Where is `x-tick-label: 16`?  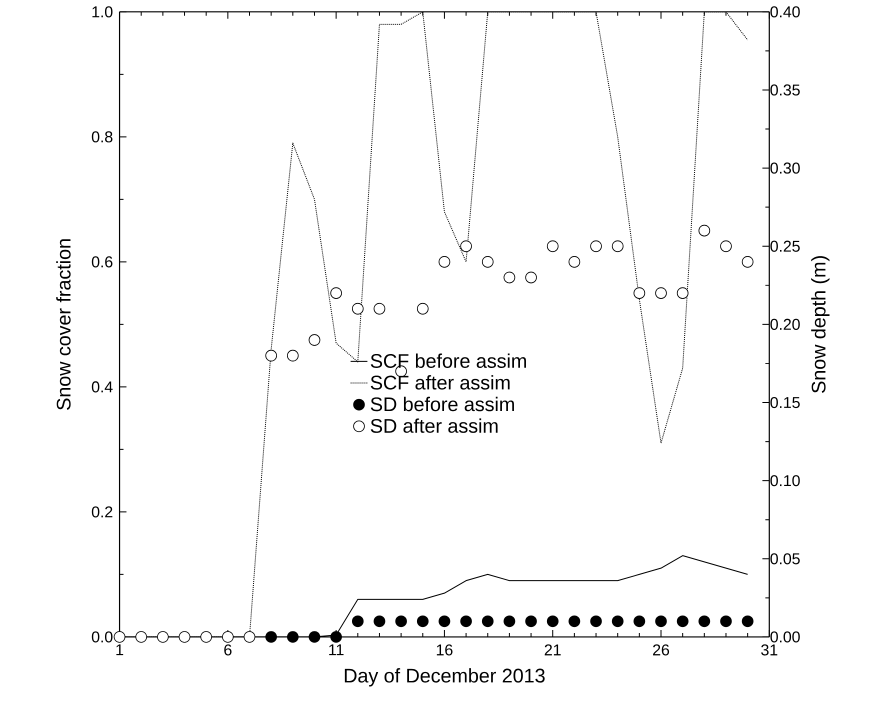
x-tick-label: 16 is located at coordinates (444, 650).